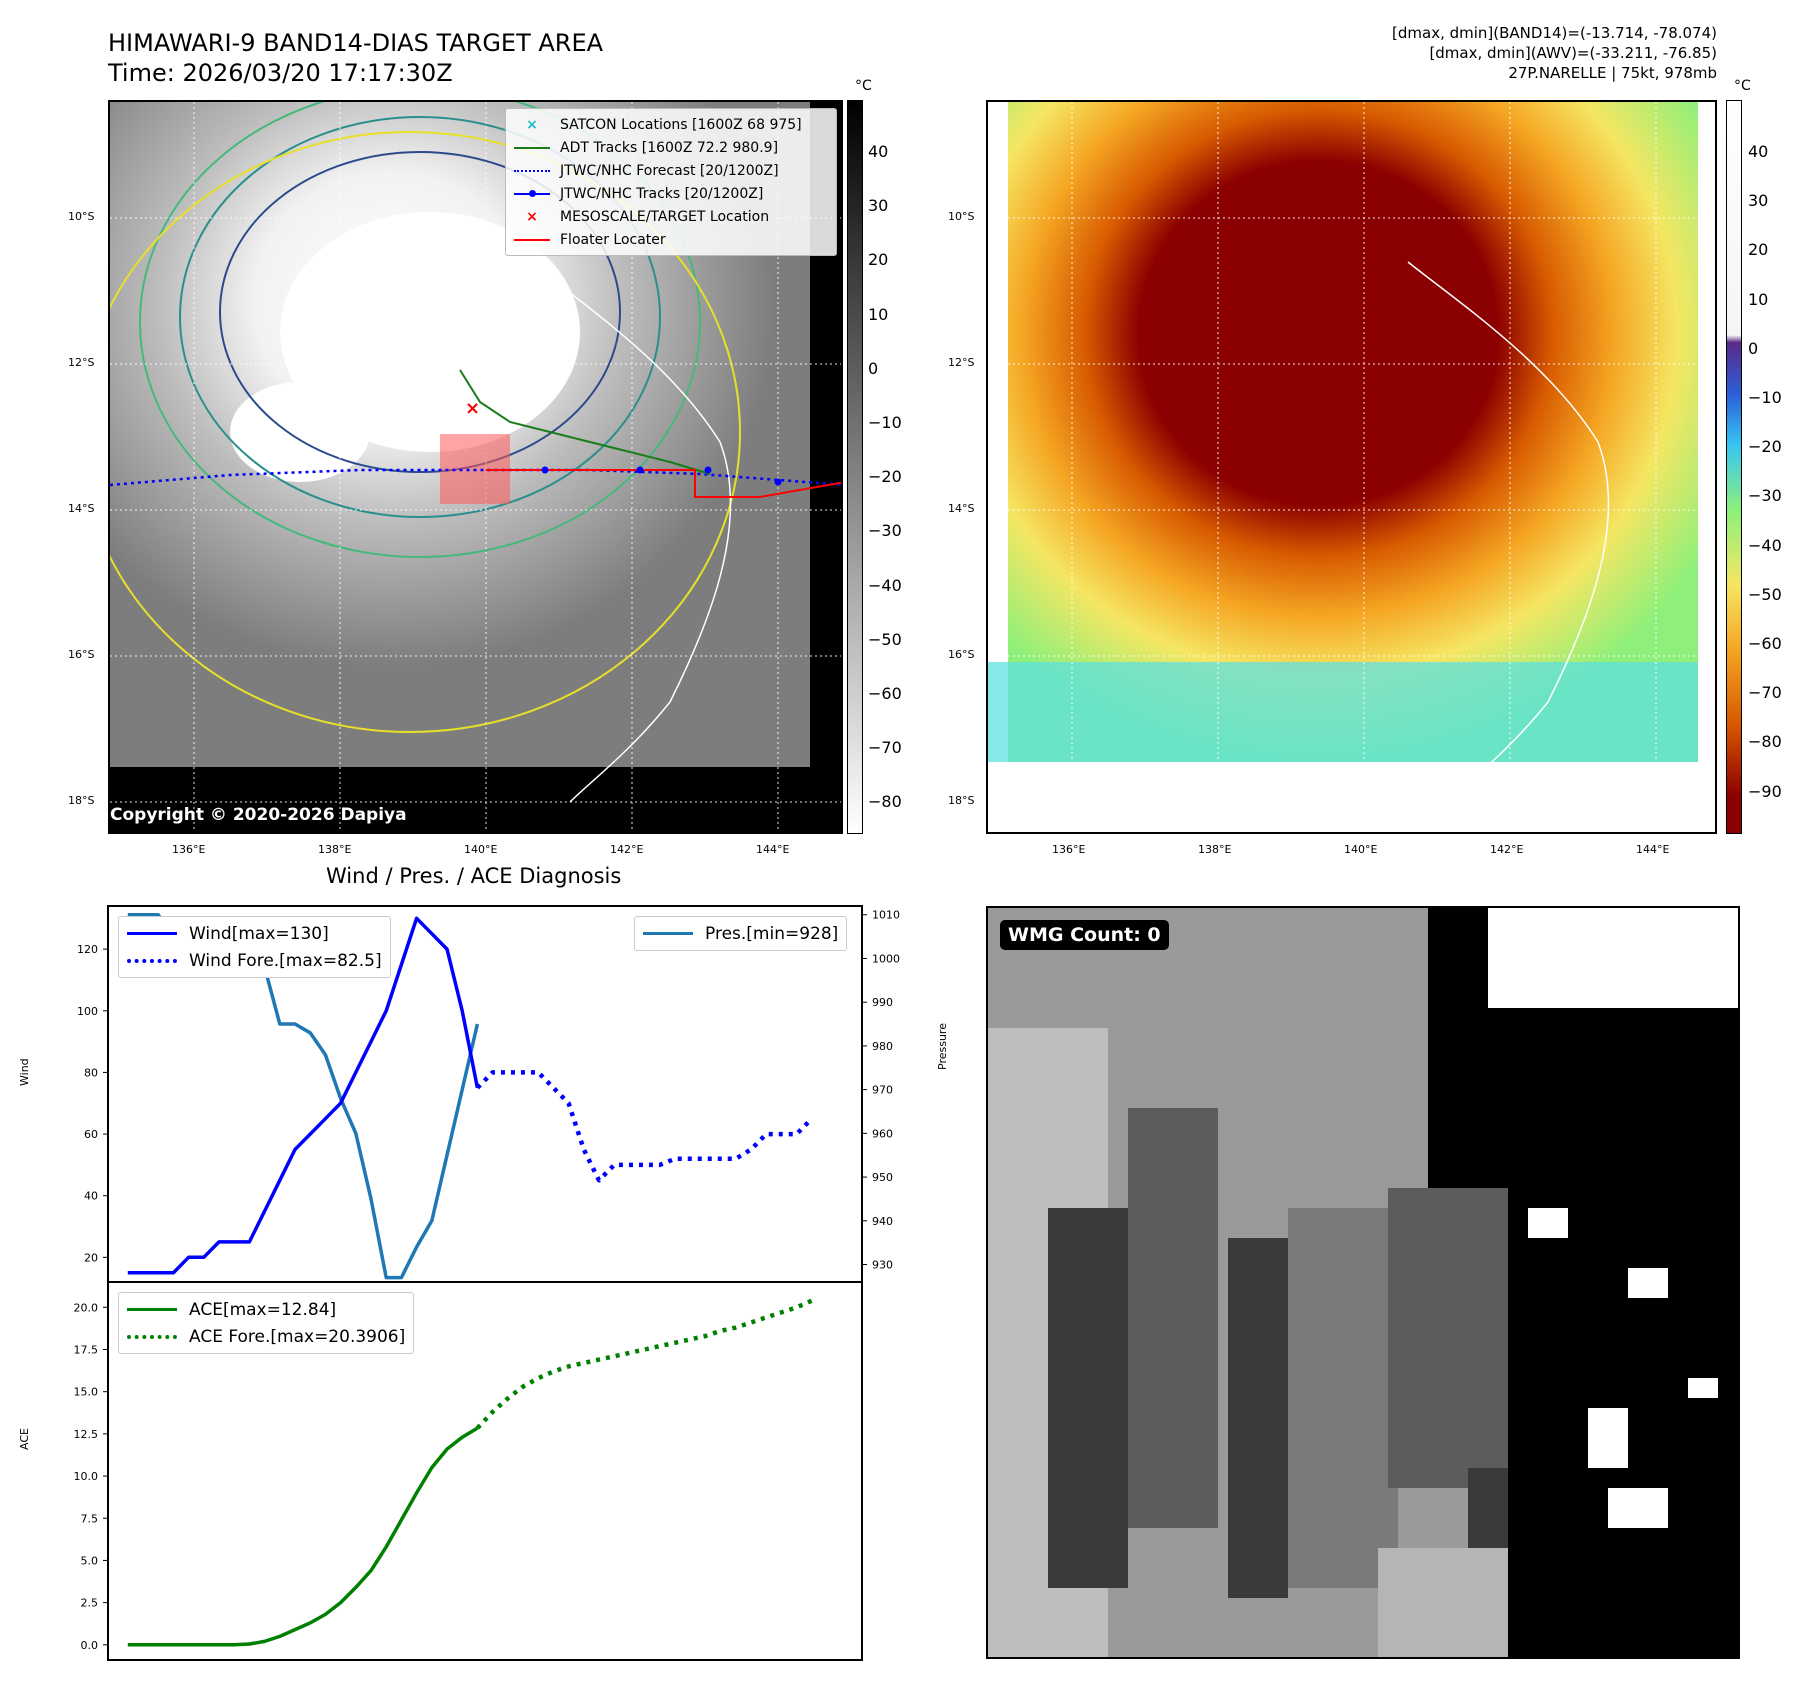 Image resolution: width=1801 pixels, height=1690 pixels. Describe the element at coordinates (356, 43) in the screenshot. I see `figure-title-line1: HIMAWARI-9 BAND14-DIAS TARGET AREA` at that location.